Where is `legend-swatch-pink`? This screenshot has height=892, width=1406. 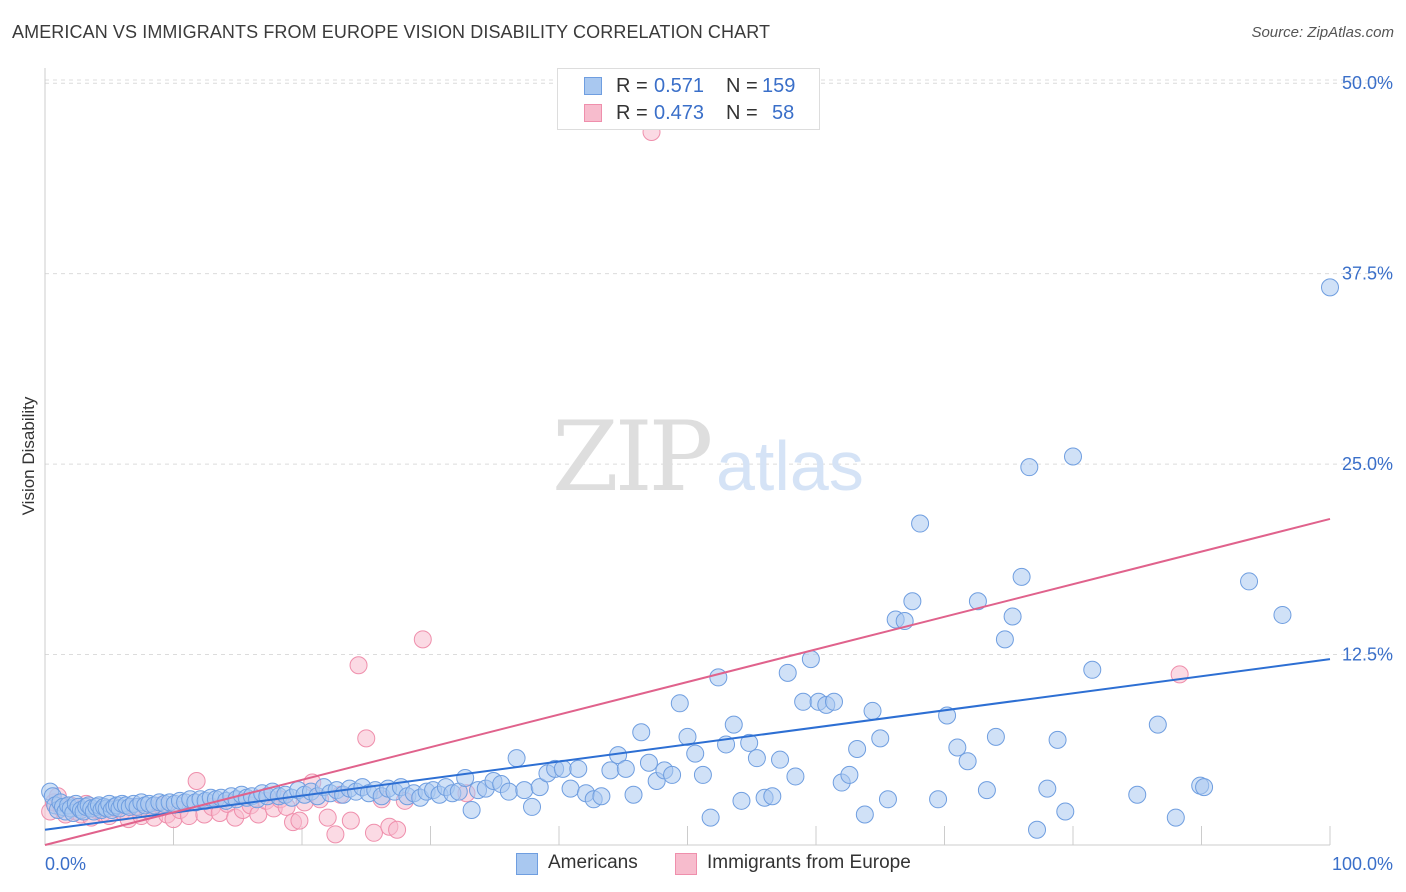
legend-swatch-pink is located at coordinates (593, 113).